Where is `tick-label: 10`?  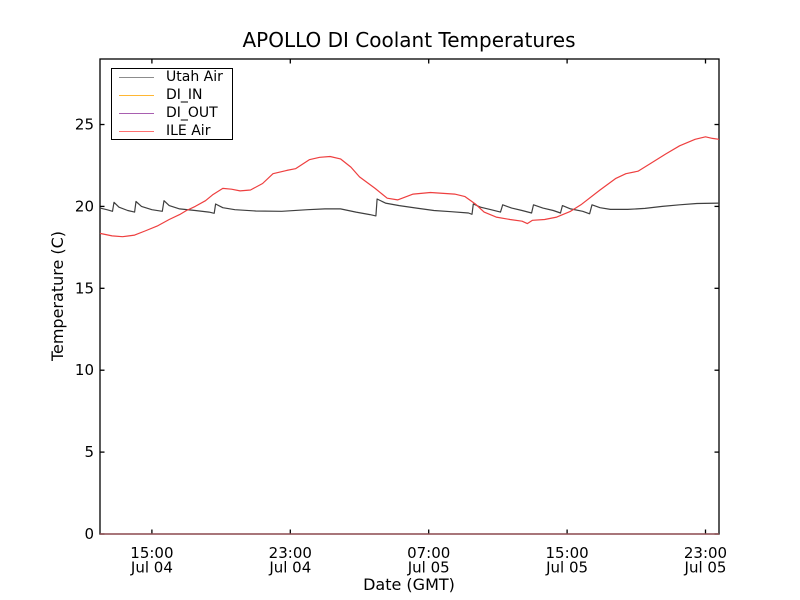
tick-label: 10 is located at coordinates (84, 370).